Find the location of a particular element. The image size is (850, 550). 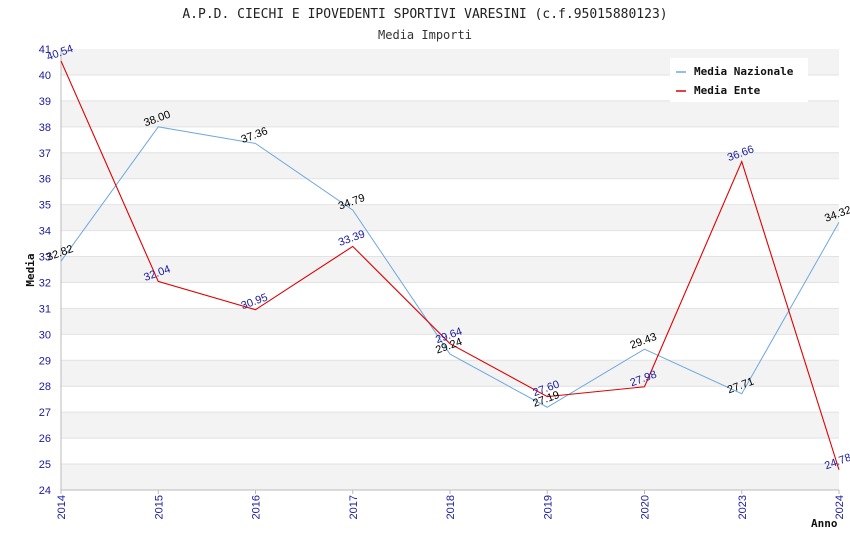

x-tick-label: 2015 is located at coordinates (159, 507).